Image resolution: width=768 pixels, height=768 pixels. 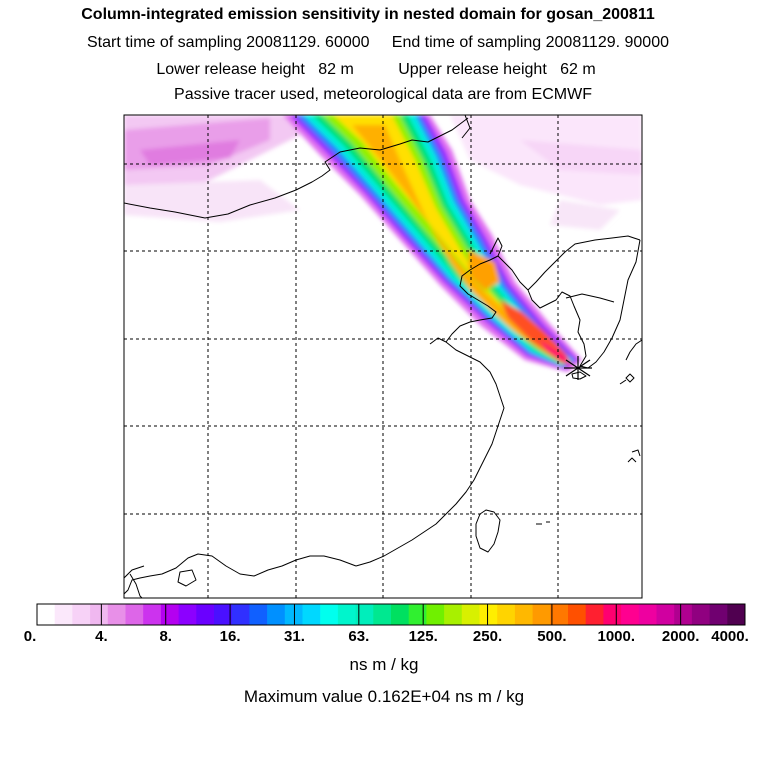 I want to click on coast-korea-west, so click(x=557, y=328).